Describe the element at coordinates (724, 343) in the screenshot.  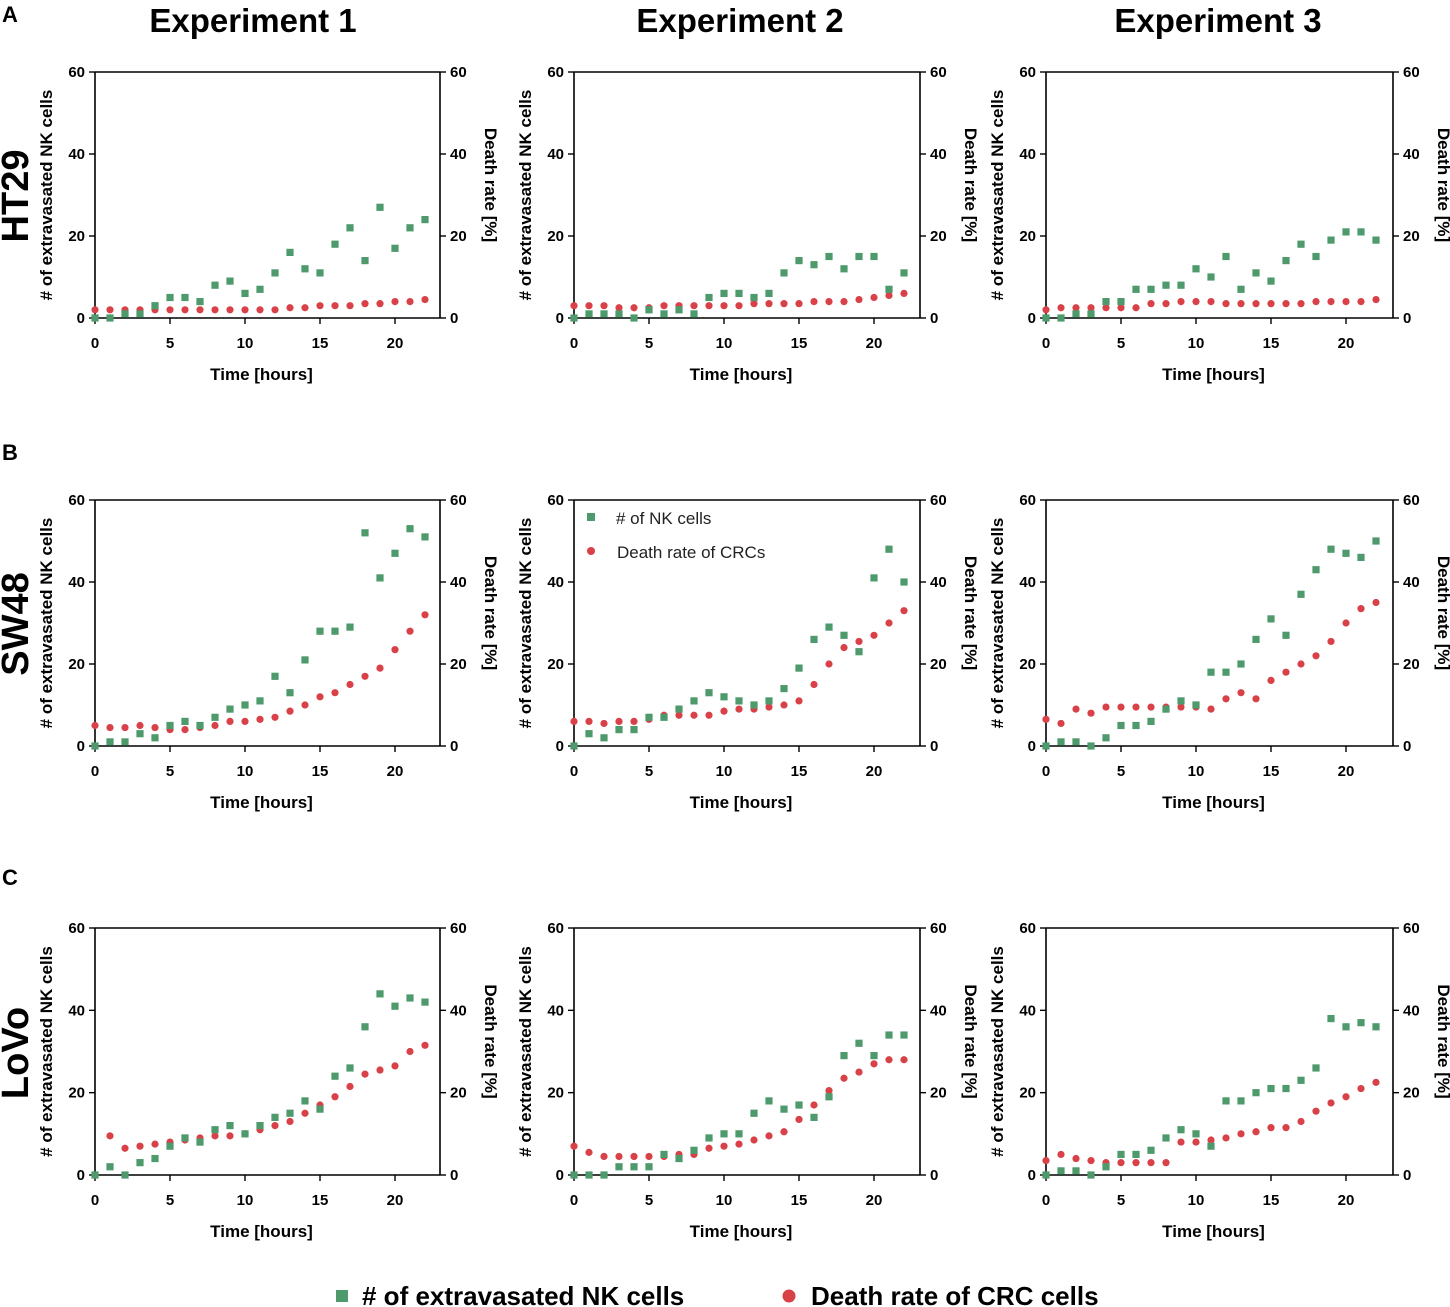
I see `x-tick-label: 10` at that location.